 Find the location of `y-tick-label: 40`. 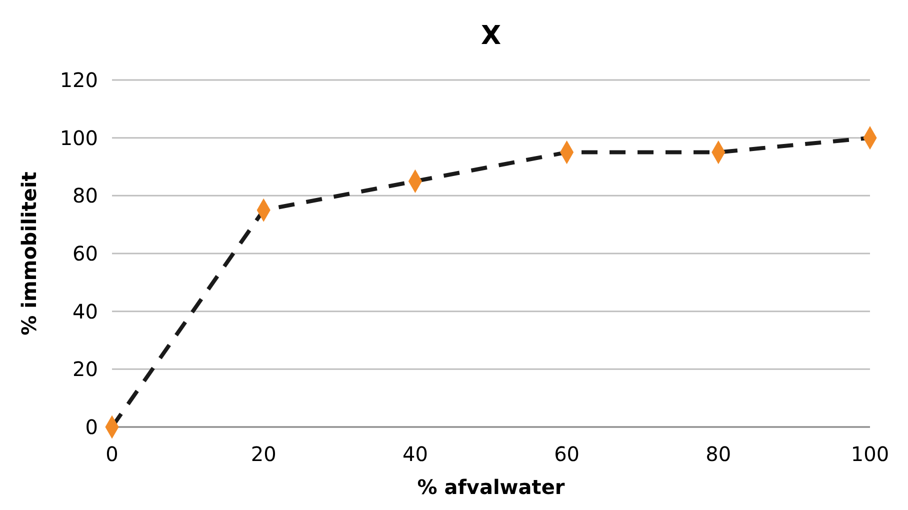

y-tick-label: 40 is located at coordinates (85, 311).